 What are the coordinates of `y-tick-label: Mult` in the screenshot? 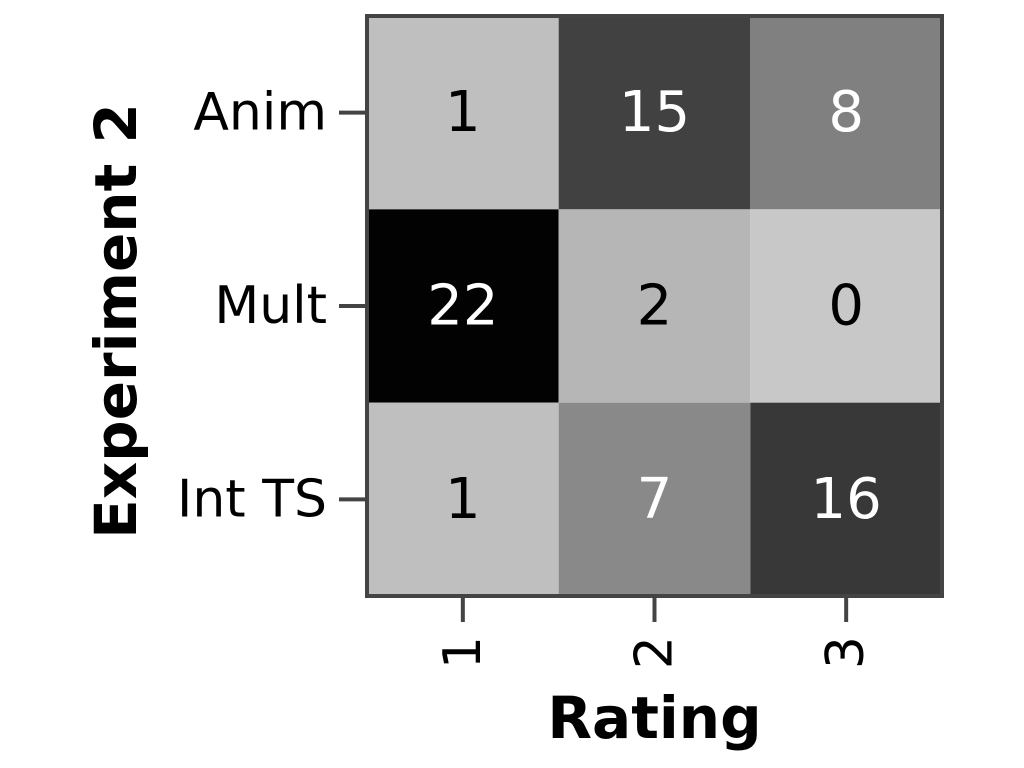 It's located at (270, 306).